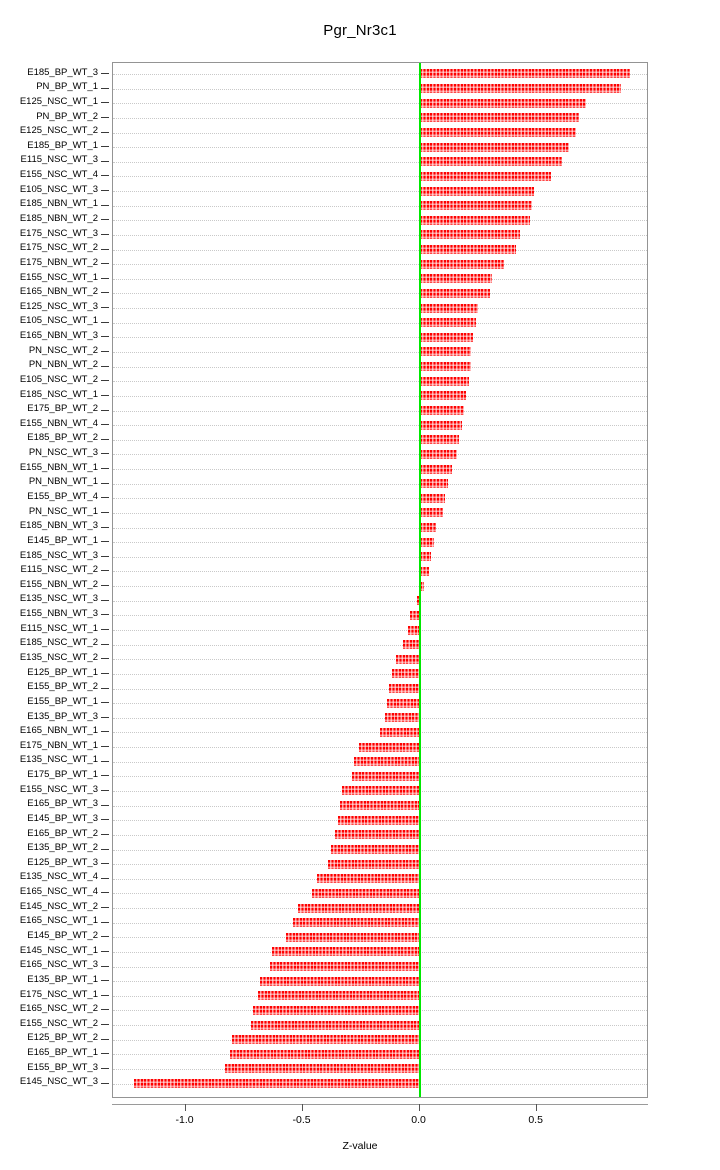 The width and height of the screenshot is (720, 1170). I want to click on y-tick-label: PN_NBN_WT_2, so click(63, 365).